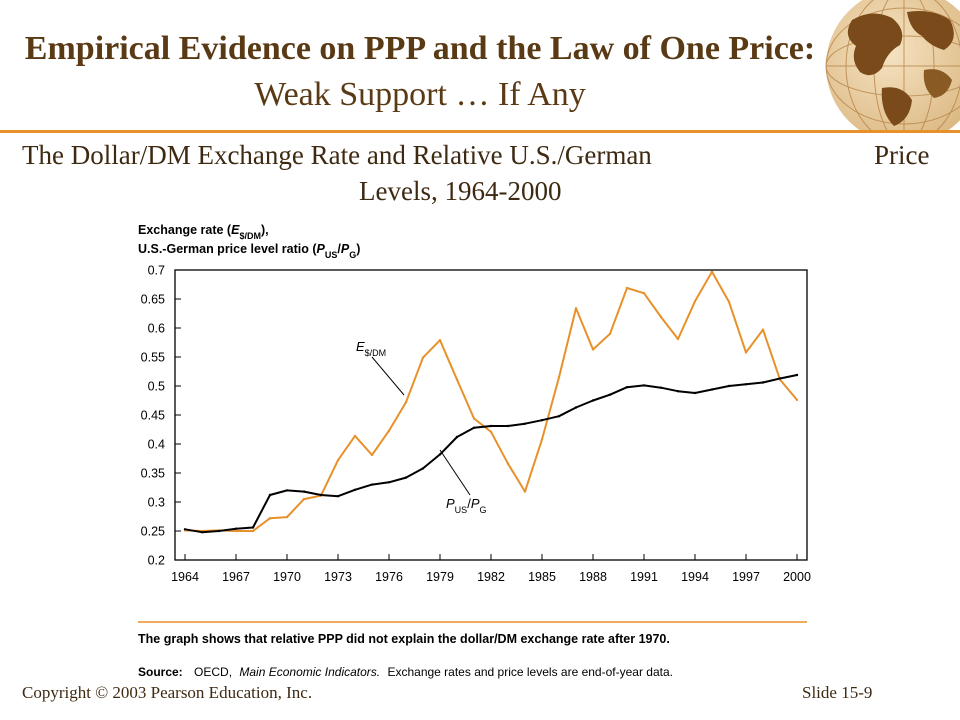 The width and height of the screenshot is (960, 720). What do you see at coordinates (455, 472) in the screenshot?
I see `label-leader-price-ratio` at bounding box center [455, 472].